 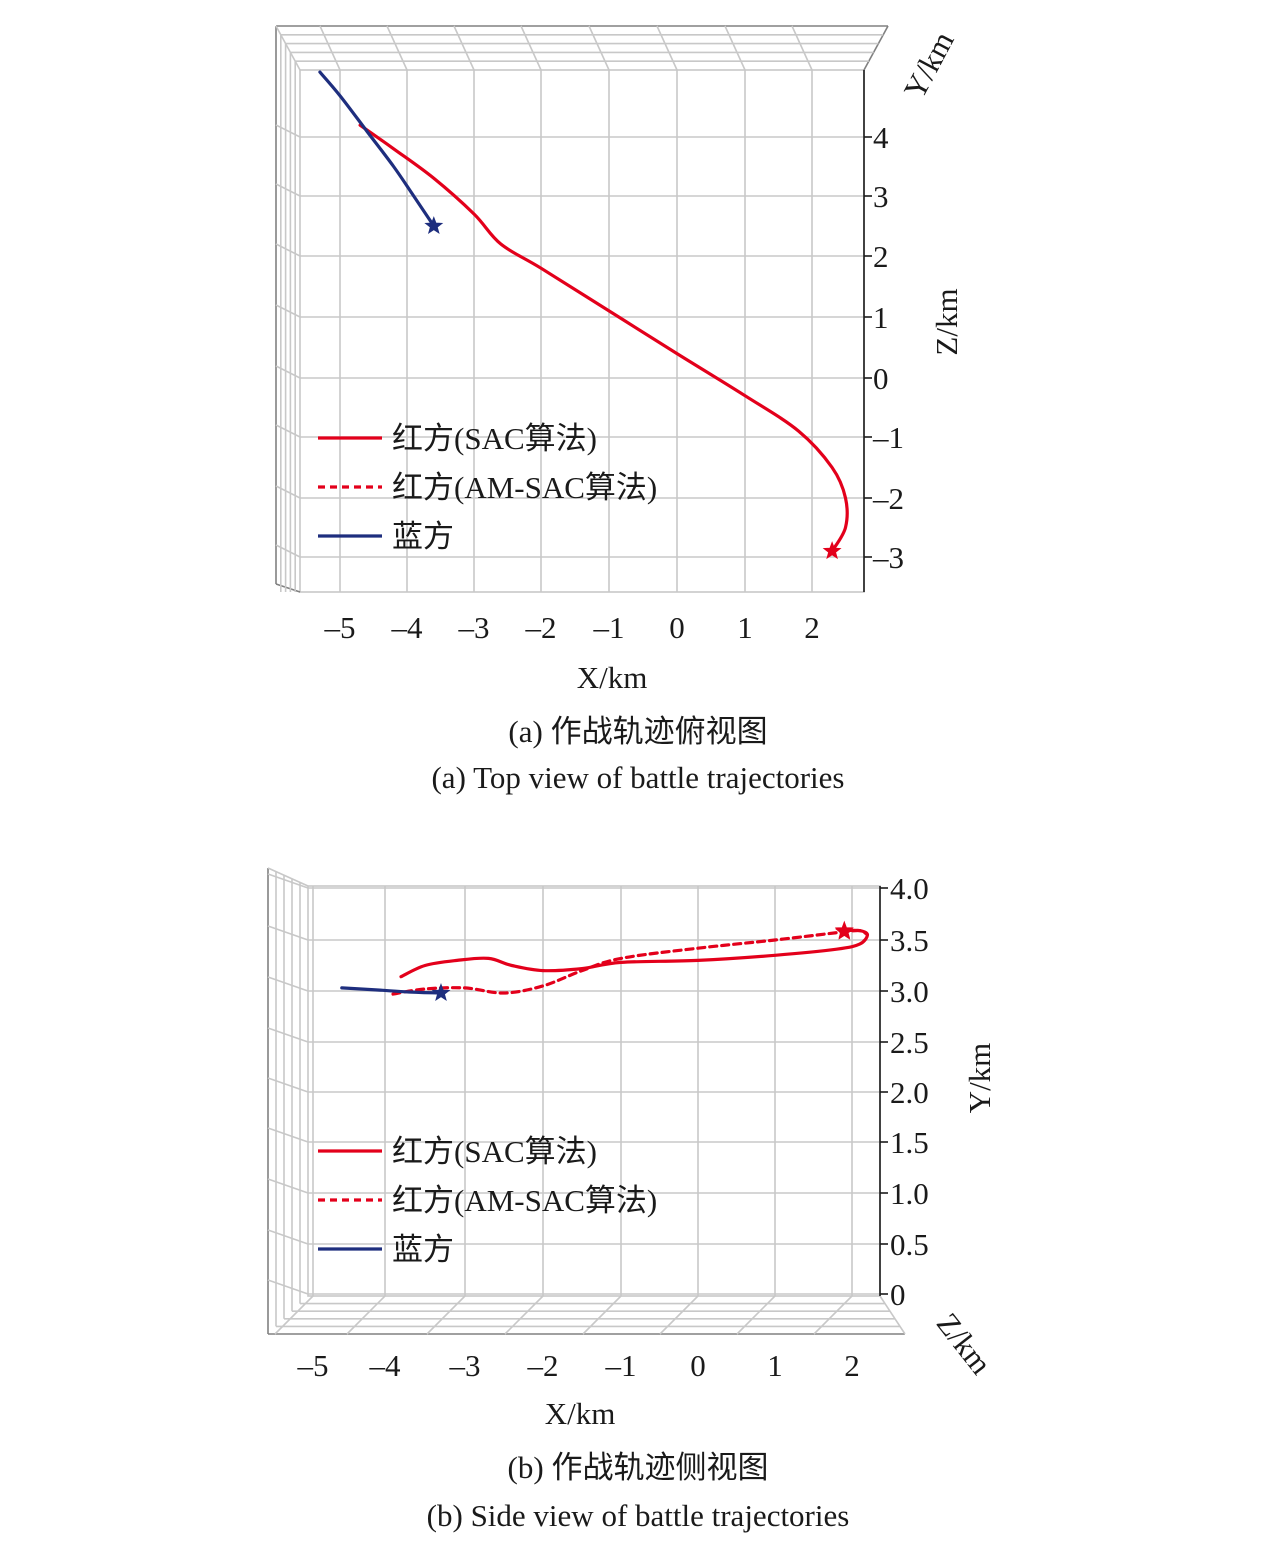 What do you see at coordinates (979, 1078) in the screenshot?
I see `side-view-y-axis-title: Y/km` at bounding box center [979, 1078].